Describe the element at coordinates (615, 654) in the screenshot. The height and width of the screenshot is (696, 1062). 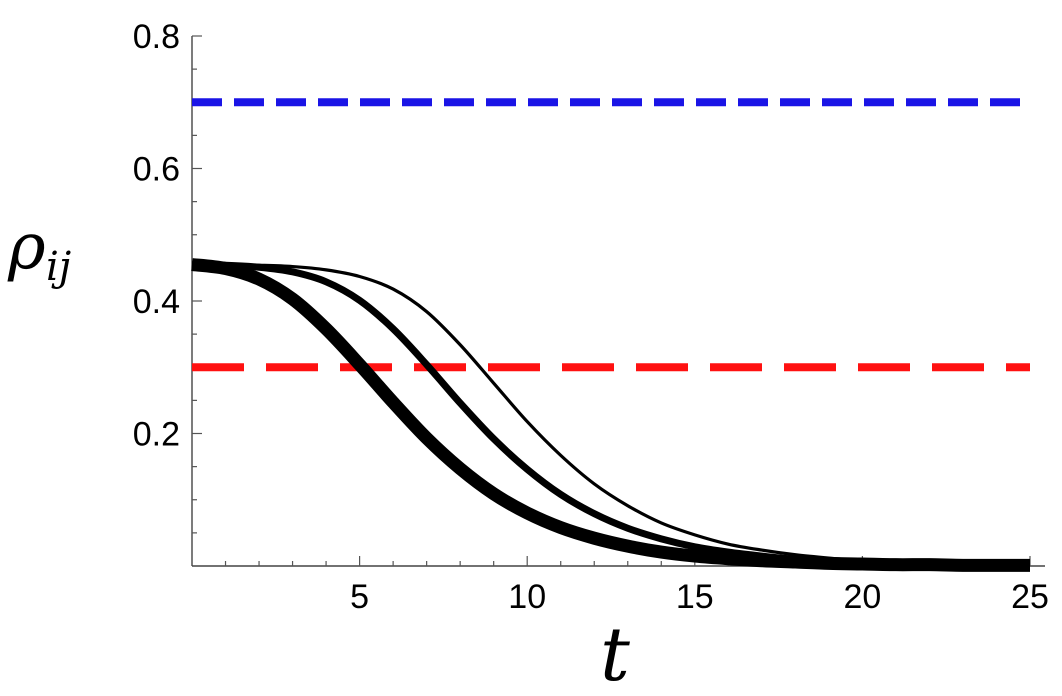
I see `x-axis-label: t` at that location.